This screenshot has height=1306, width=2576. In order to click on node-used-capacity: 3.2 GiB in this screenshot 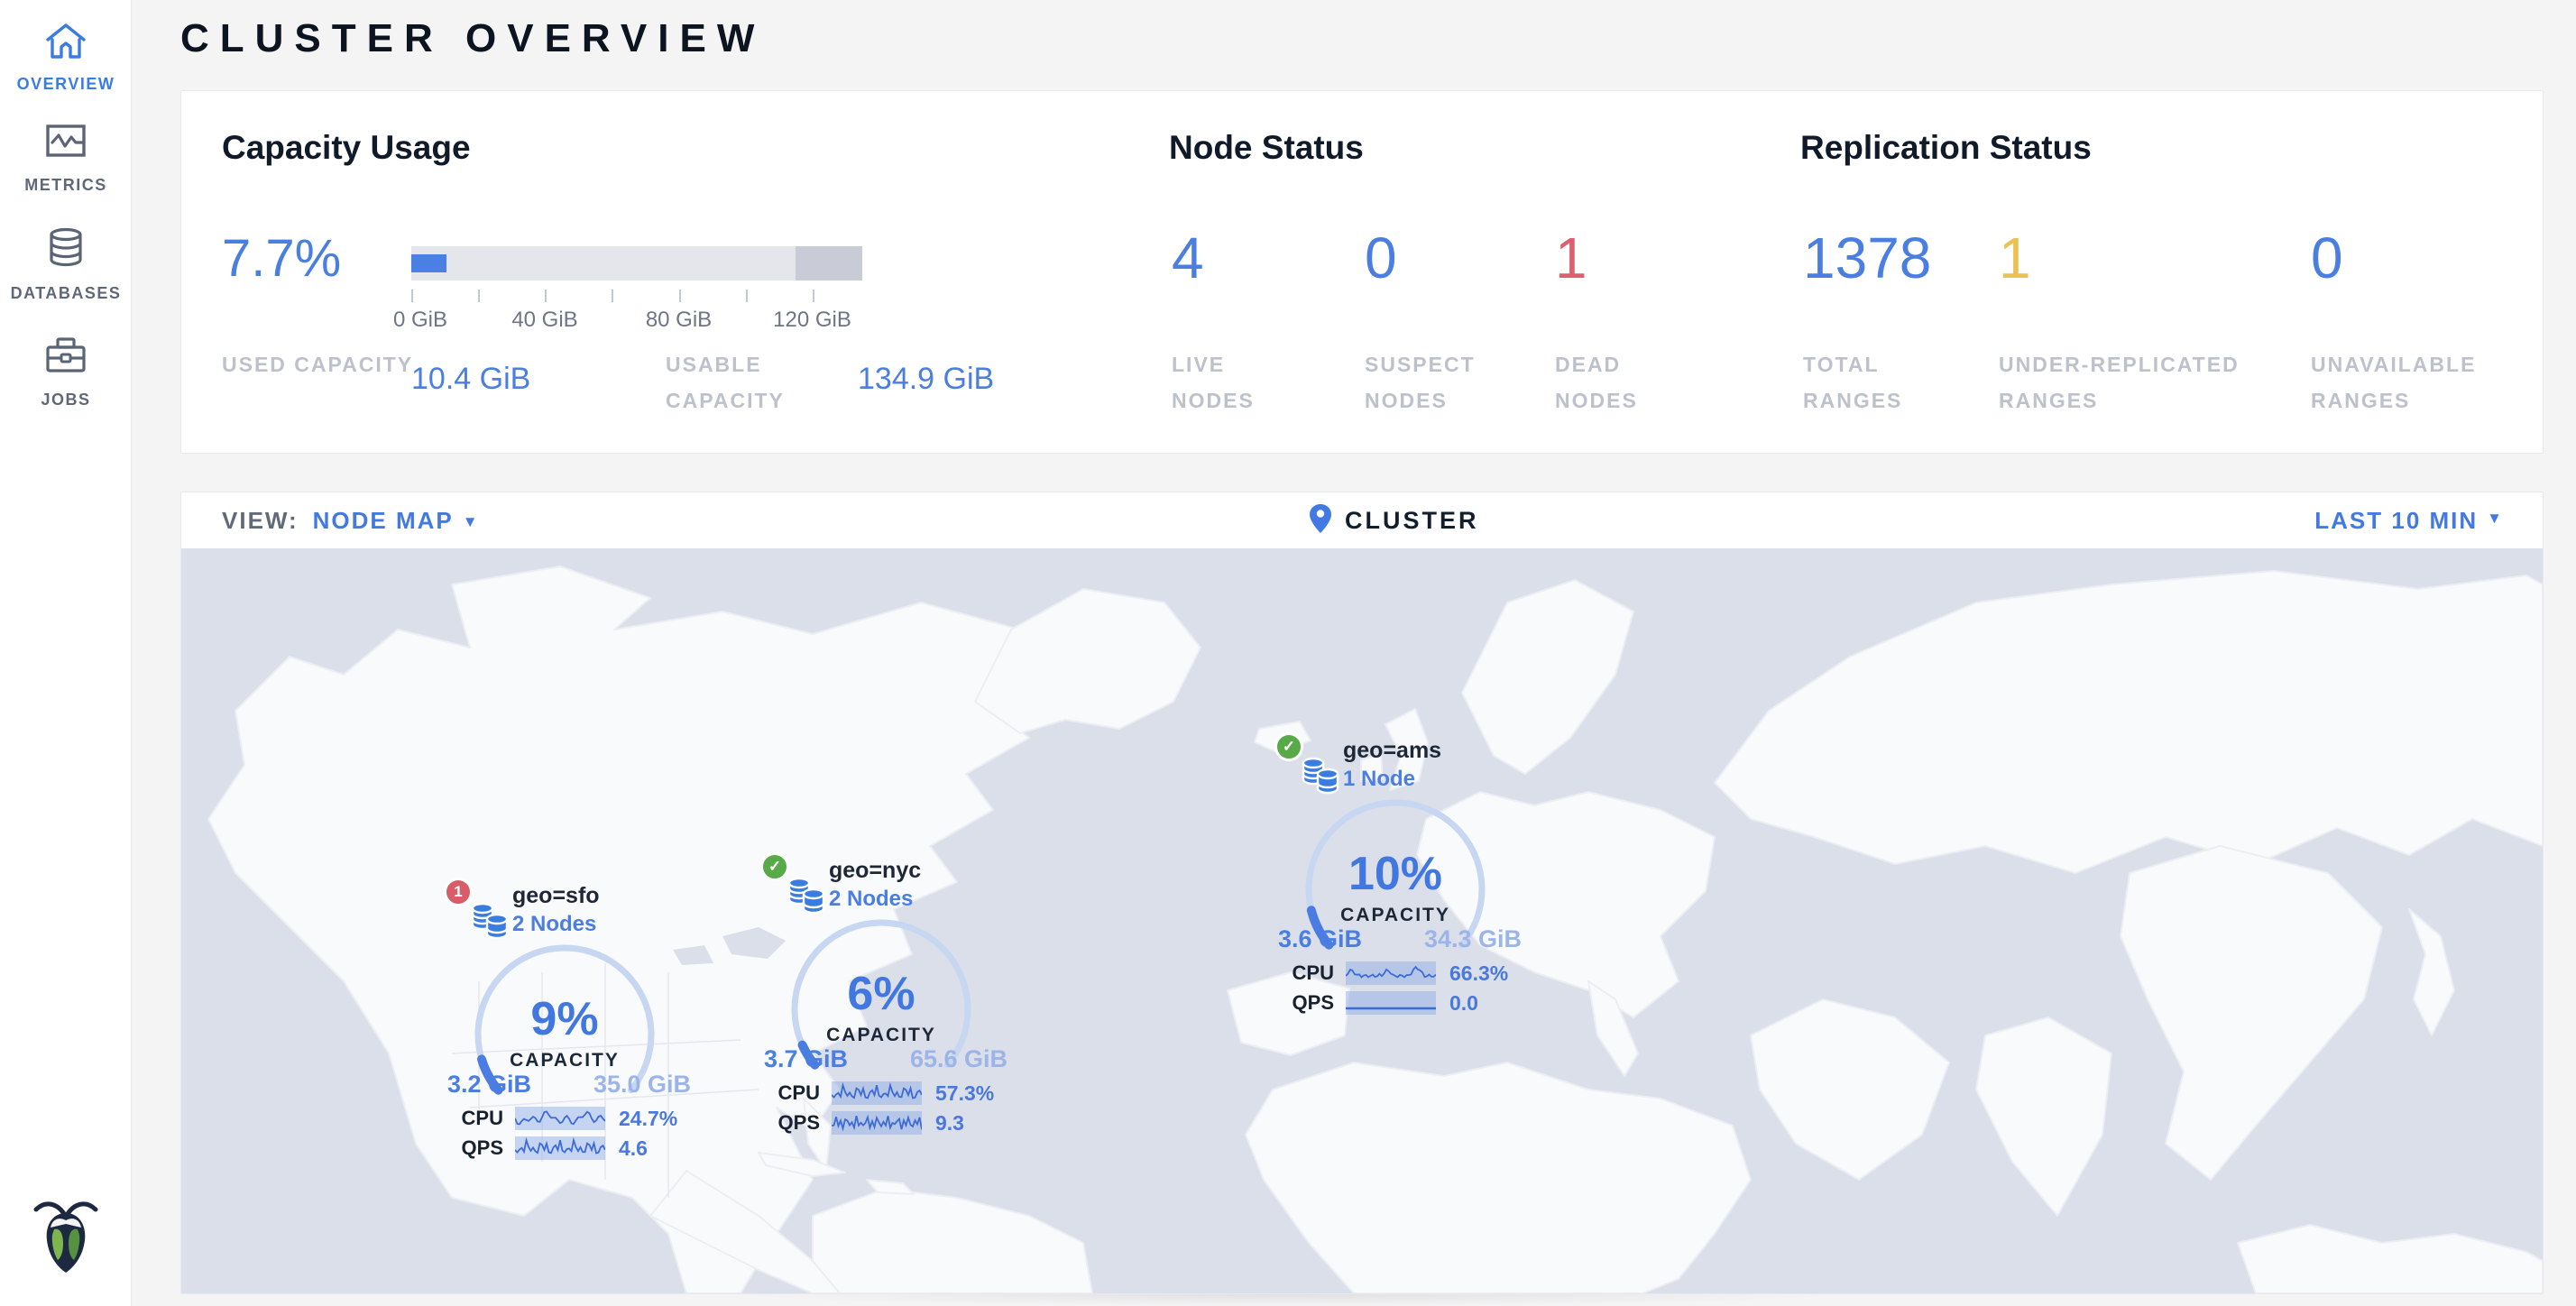, I will do `click(490, 1084)`.